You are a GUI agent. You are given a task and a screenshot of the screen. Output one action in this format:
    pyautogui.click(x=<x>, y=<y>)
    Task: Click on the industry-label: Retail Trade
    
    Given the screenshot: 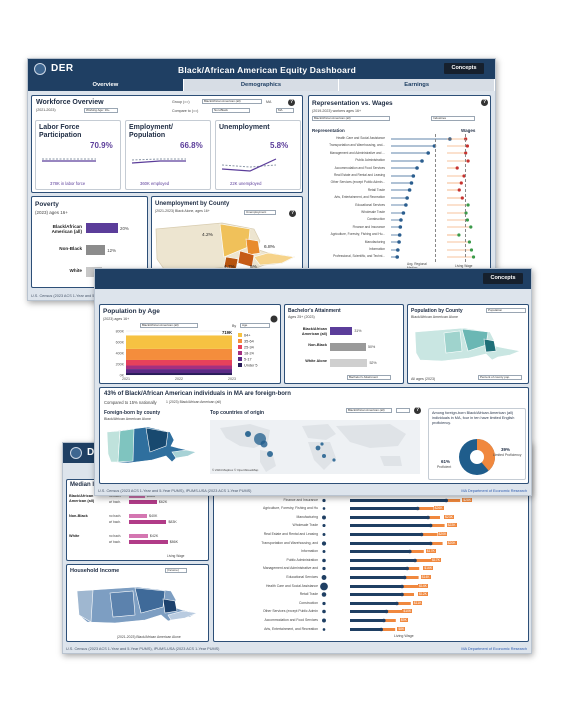 What is the action you would take?
    pyautogui.click(x=308, y=594)
    